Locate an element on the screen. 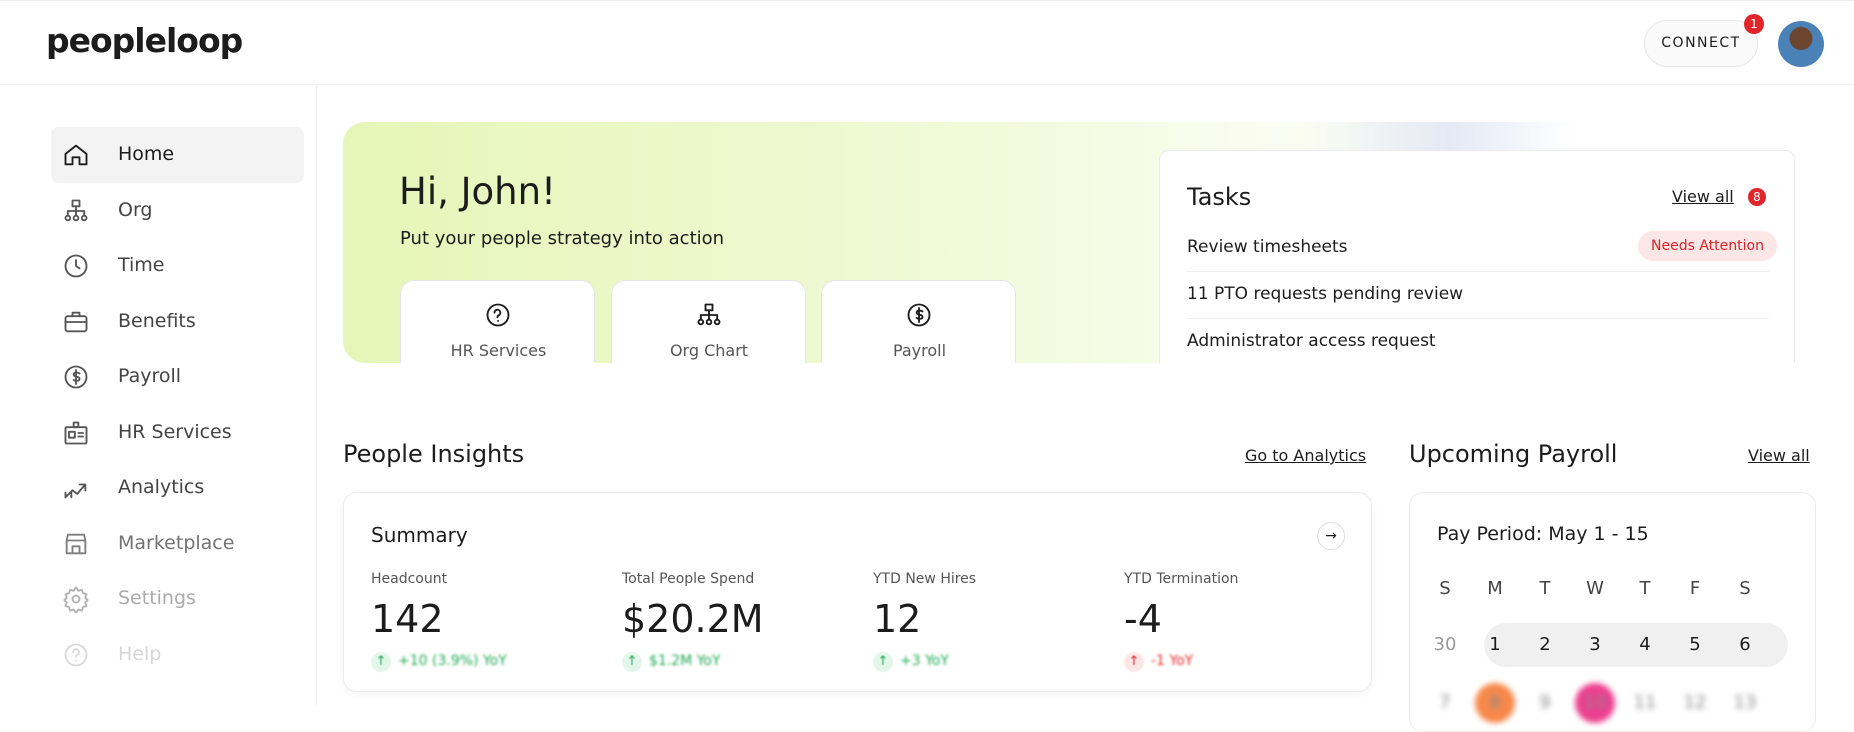 The width and height of the screenshot is (1854, 732). weekday: F is located at coordinates (1695, 588).